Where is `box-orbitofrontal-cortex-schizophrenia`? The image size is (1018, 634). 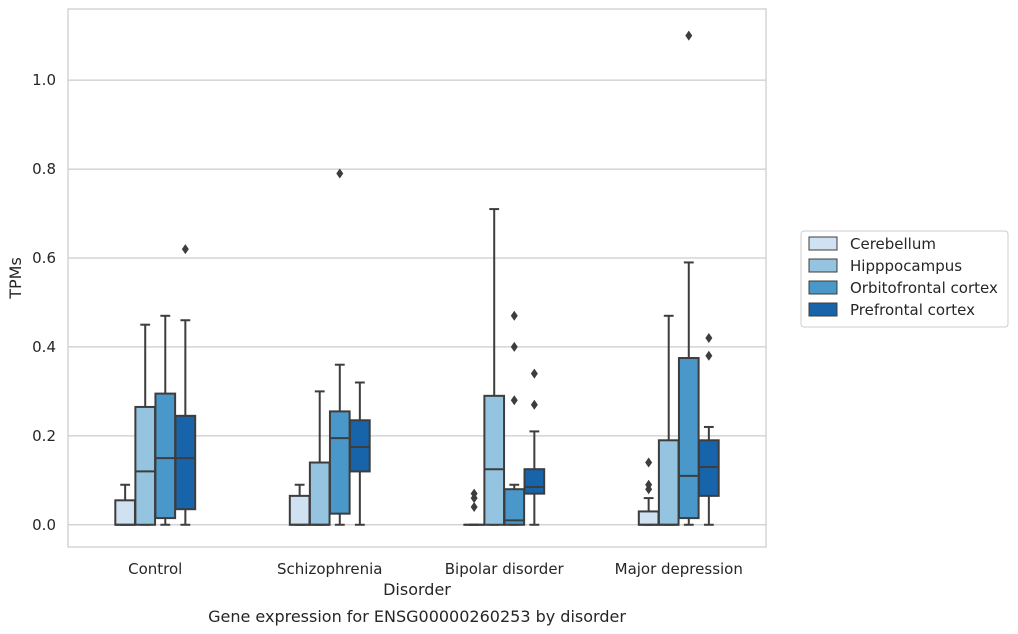 box-orbitofrontal-cortex-schizophrenia is located at coordinates (339, 347).